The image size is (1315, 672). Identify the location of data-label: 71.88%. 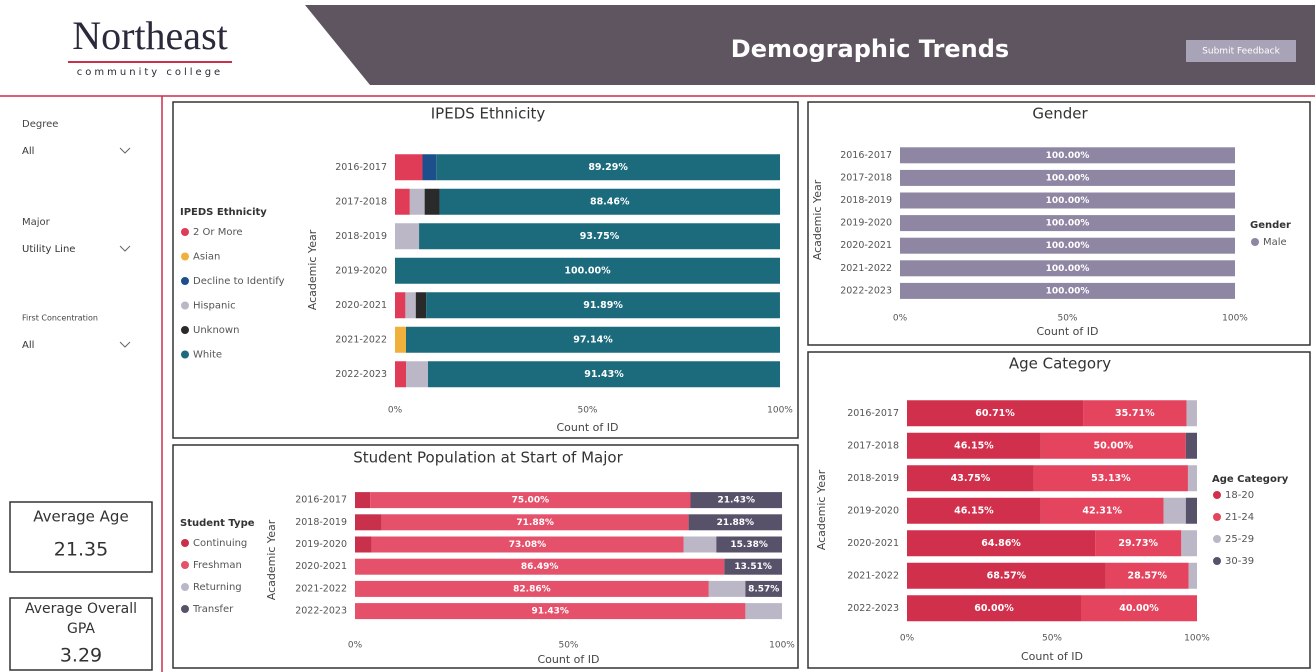
(535, 523).